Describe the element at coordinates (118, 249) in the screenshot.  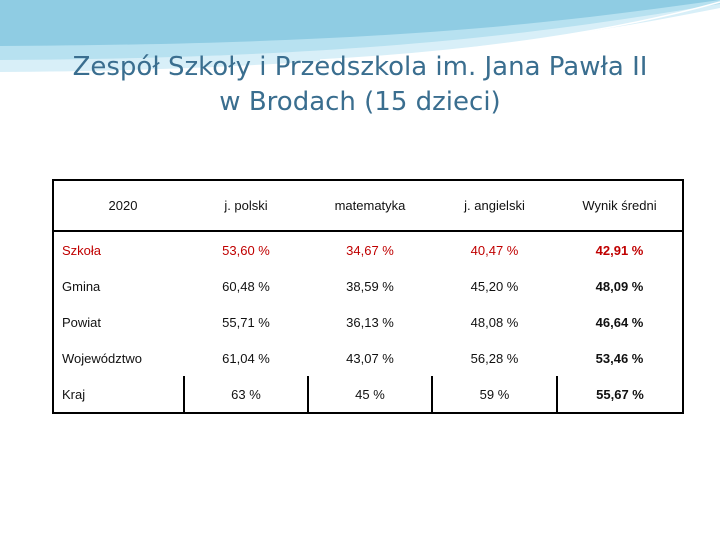
I see `row-label: Szkoła` at that location.